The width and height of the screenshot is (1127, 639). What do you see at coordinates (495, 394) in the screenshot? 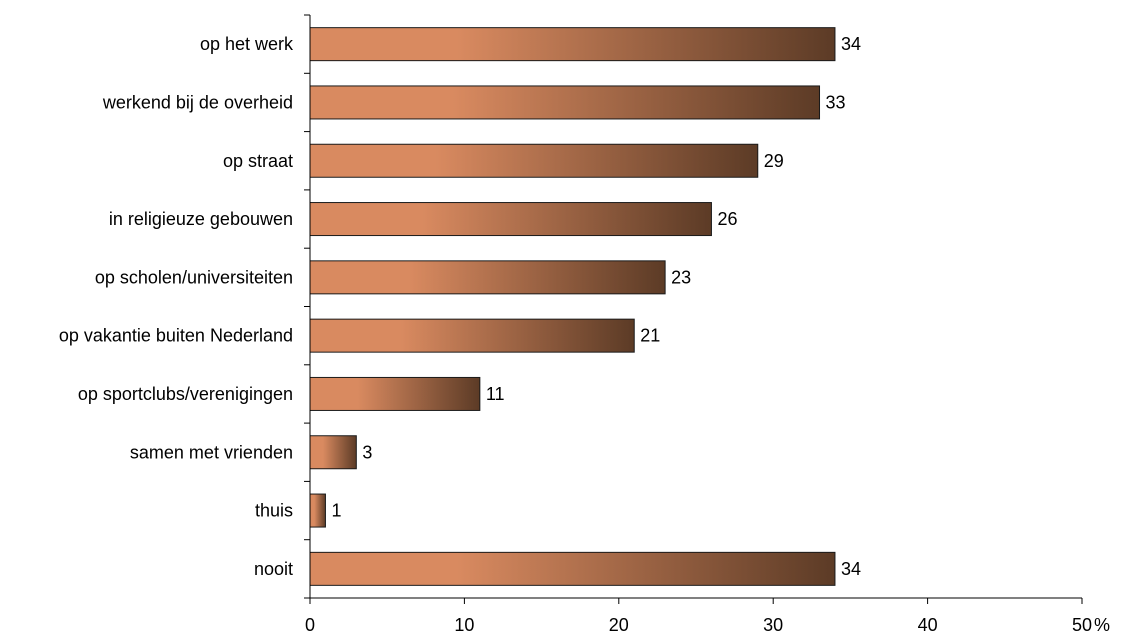
I see `value-label-6: 11` at bounding box center [495, 394].